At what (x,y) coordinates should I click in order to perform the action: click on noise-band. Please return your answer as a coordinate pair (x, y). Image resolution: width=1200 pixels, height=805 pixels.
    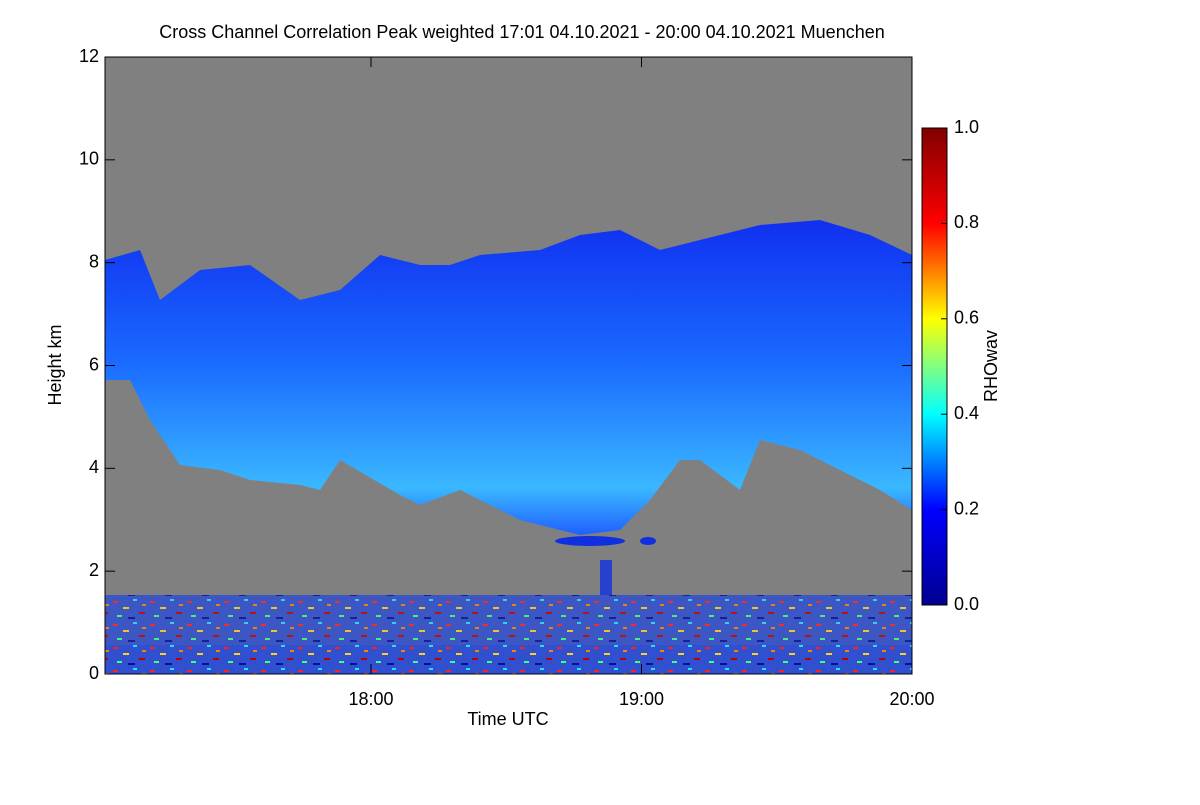
    Looking at the image, I should click on (508, 659).